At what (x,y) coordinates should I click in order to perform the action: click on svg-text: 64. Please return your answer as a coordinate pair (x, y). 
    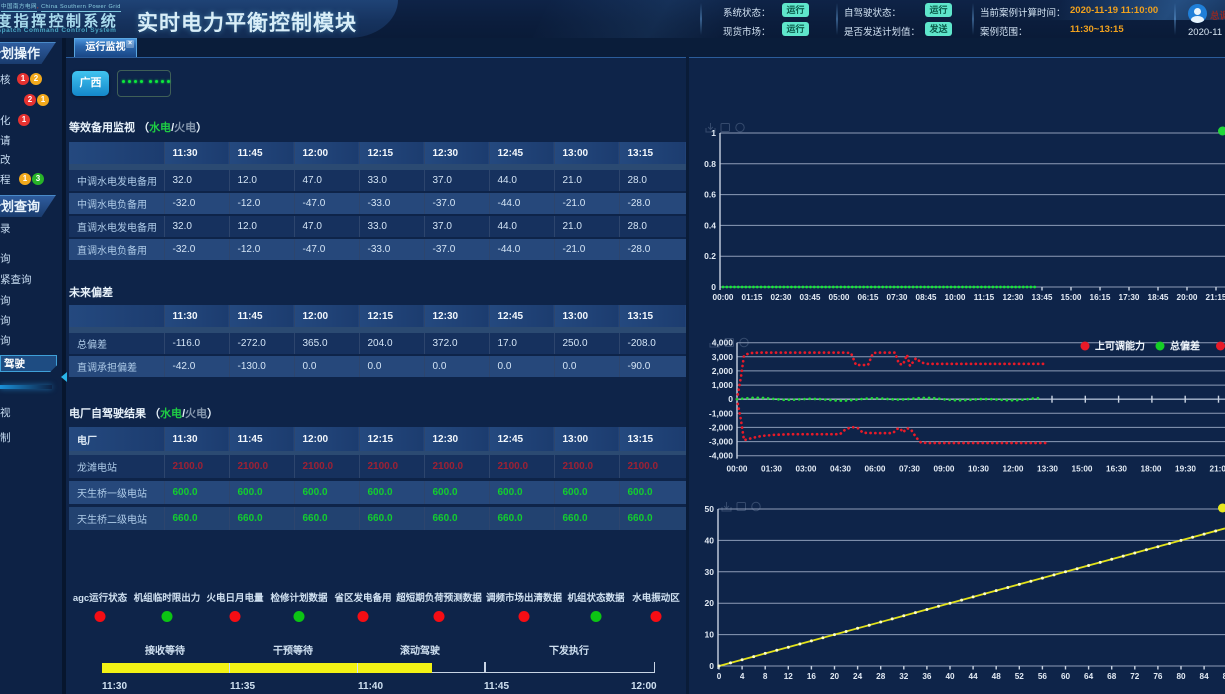
    Looking at the image, I should click on (1089, 676).